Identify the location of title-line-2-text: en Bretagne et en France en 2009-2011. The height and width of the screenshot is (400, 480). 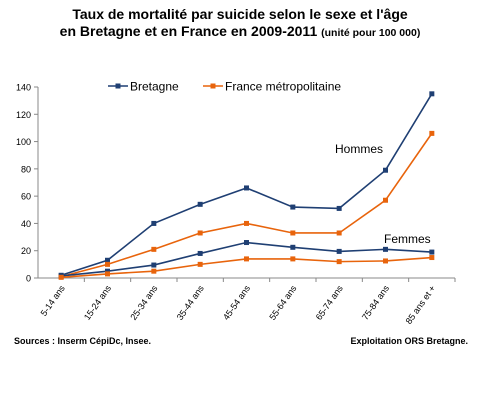
(188, 31).